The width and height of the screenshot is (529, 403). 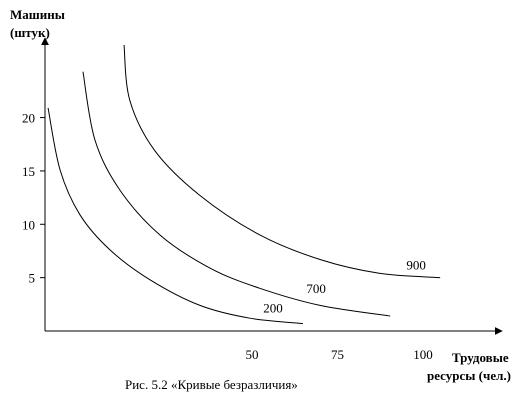 I want to click on y-tick-label: 5, so click(x=32, y=278).